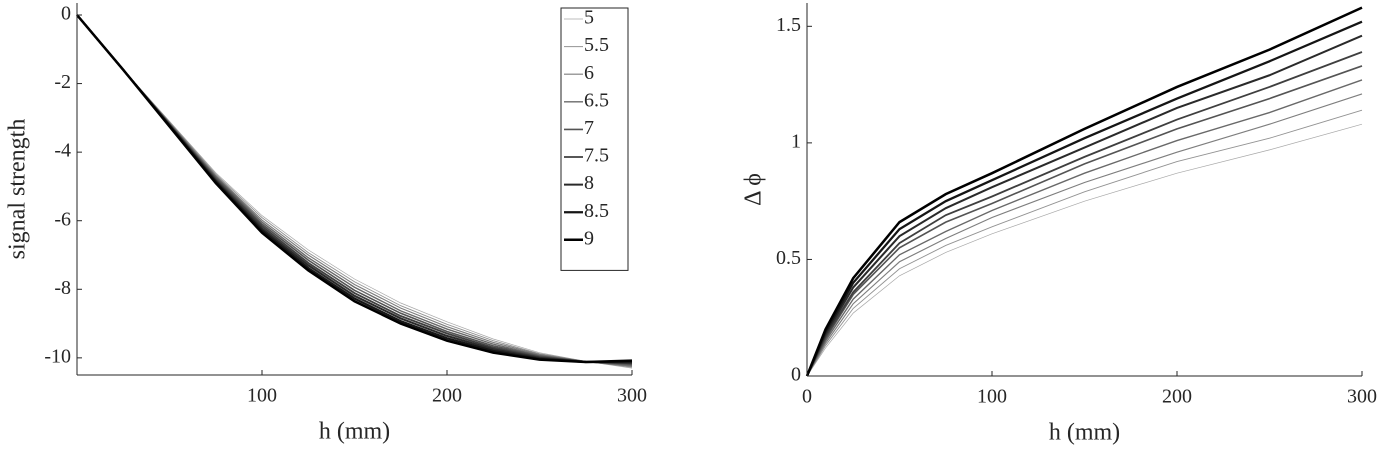 This screenshot has height=452, width=1384. What do you see at coordinates (788, 258) in the screenshot?
I see `y-tick-label: 0.5` at bounding box center [788, 258].